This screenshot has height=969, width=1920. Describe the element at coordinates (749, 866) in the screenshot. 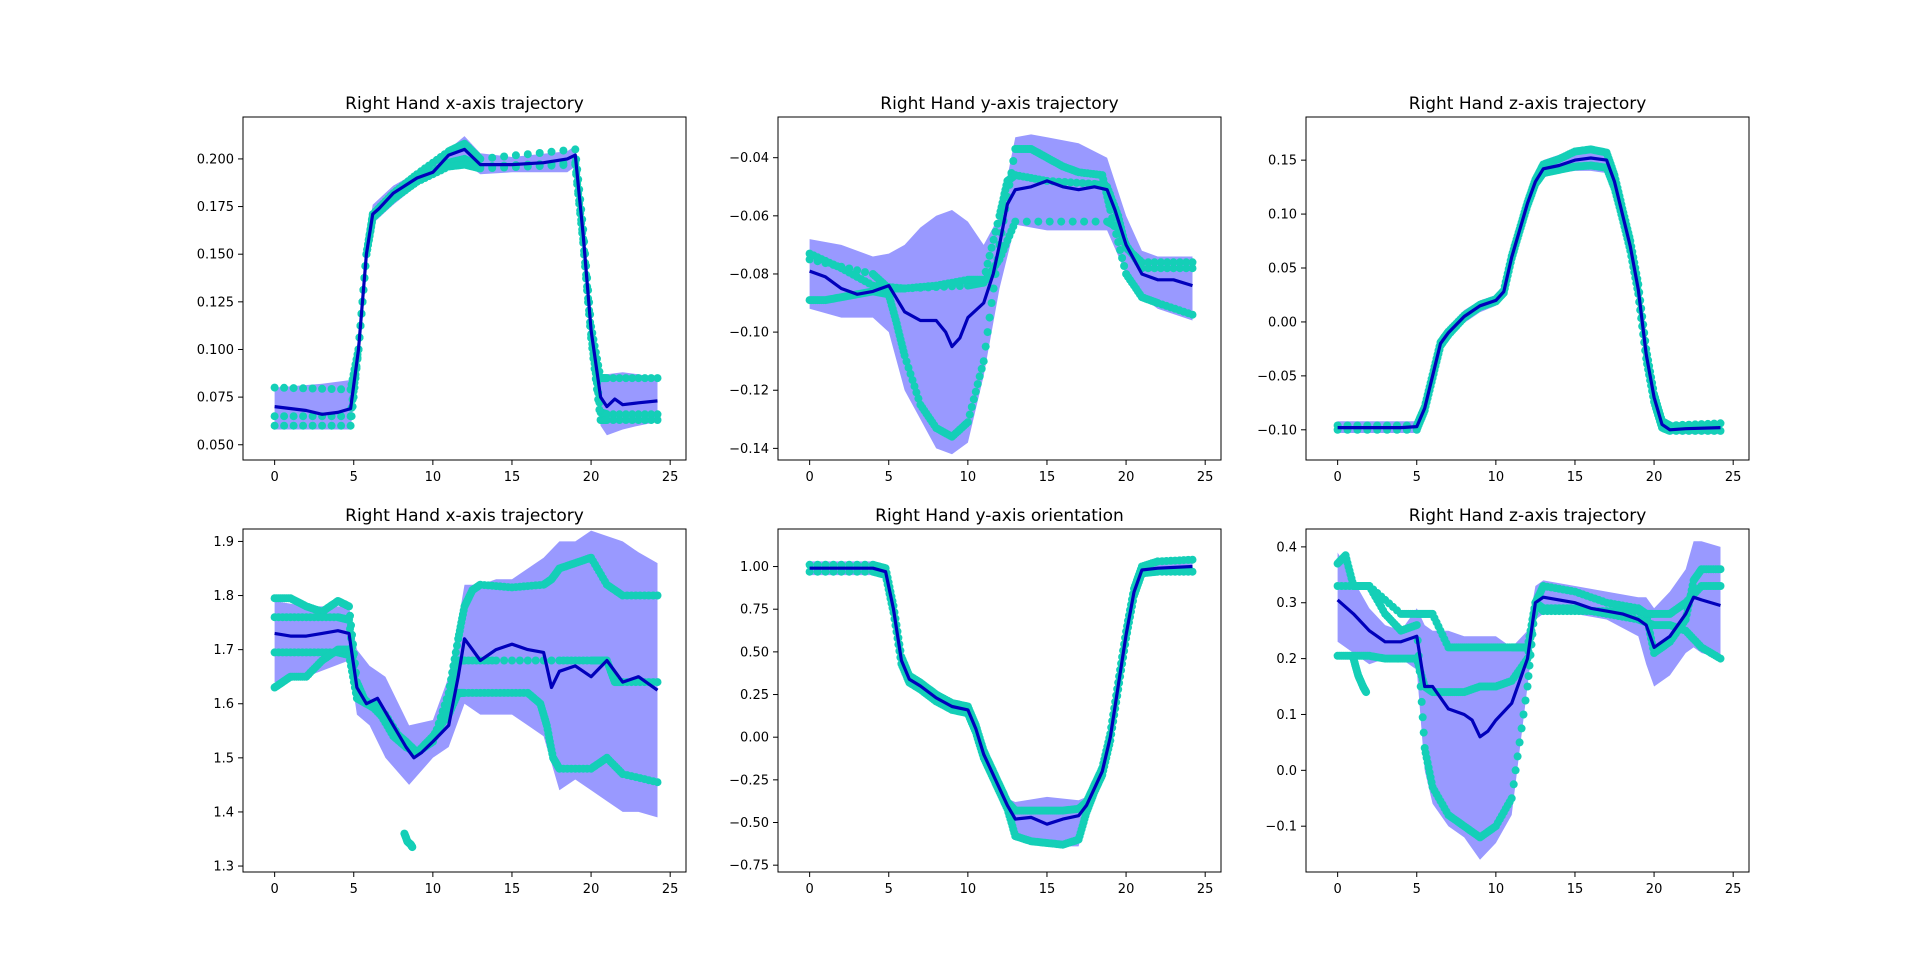

I see `y-tick-label: −0.75` at that location.